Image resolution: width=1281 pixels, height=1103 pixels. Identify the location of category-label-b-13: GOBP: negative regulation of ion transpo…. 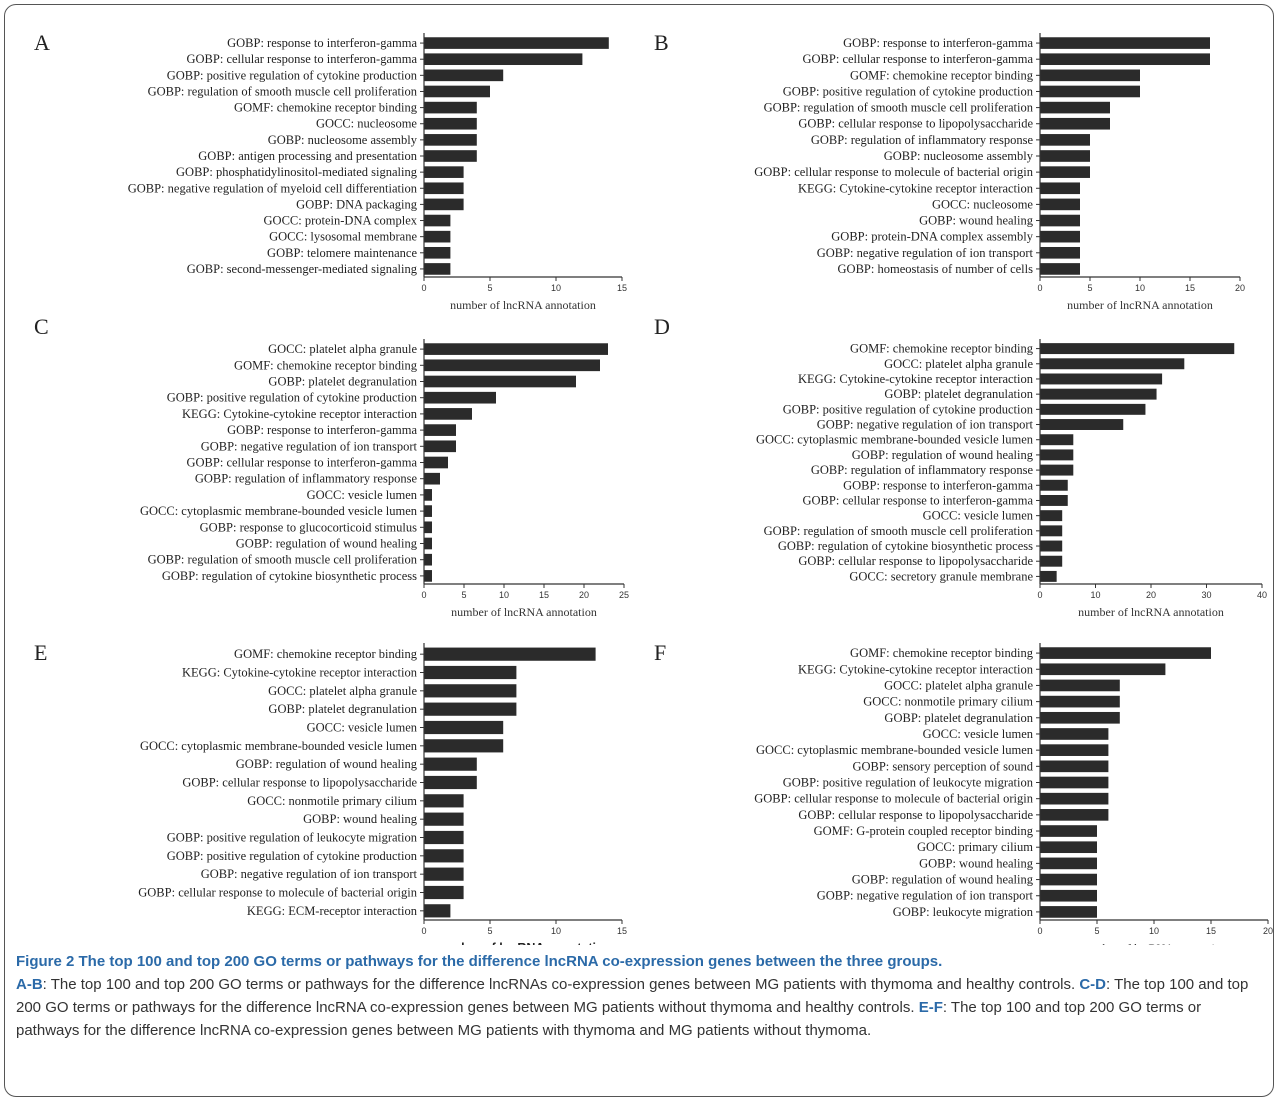
(925, 253).